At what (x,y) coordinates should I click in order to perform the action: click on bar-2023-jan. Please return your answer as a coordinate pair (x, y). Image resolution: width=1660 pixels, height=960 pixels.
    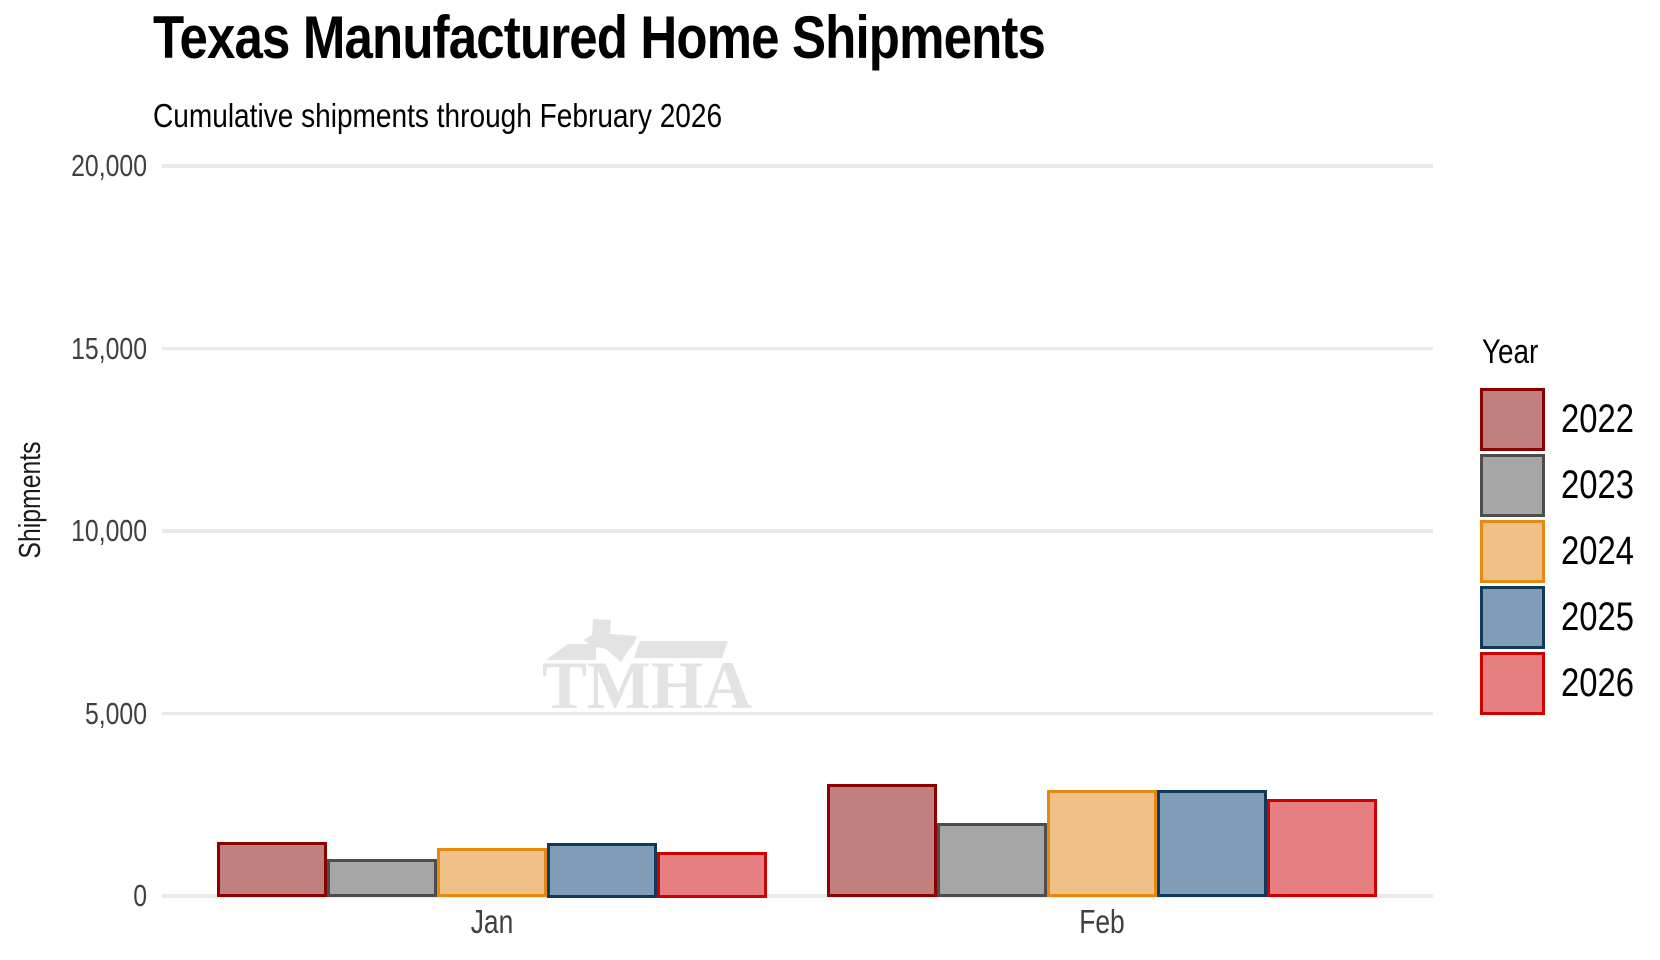
    Looking at the image, I should click on (382, 878).